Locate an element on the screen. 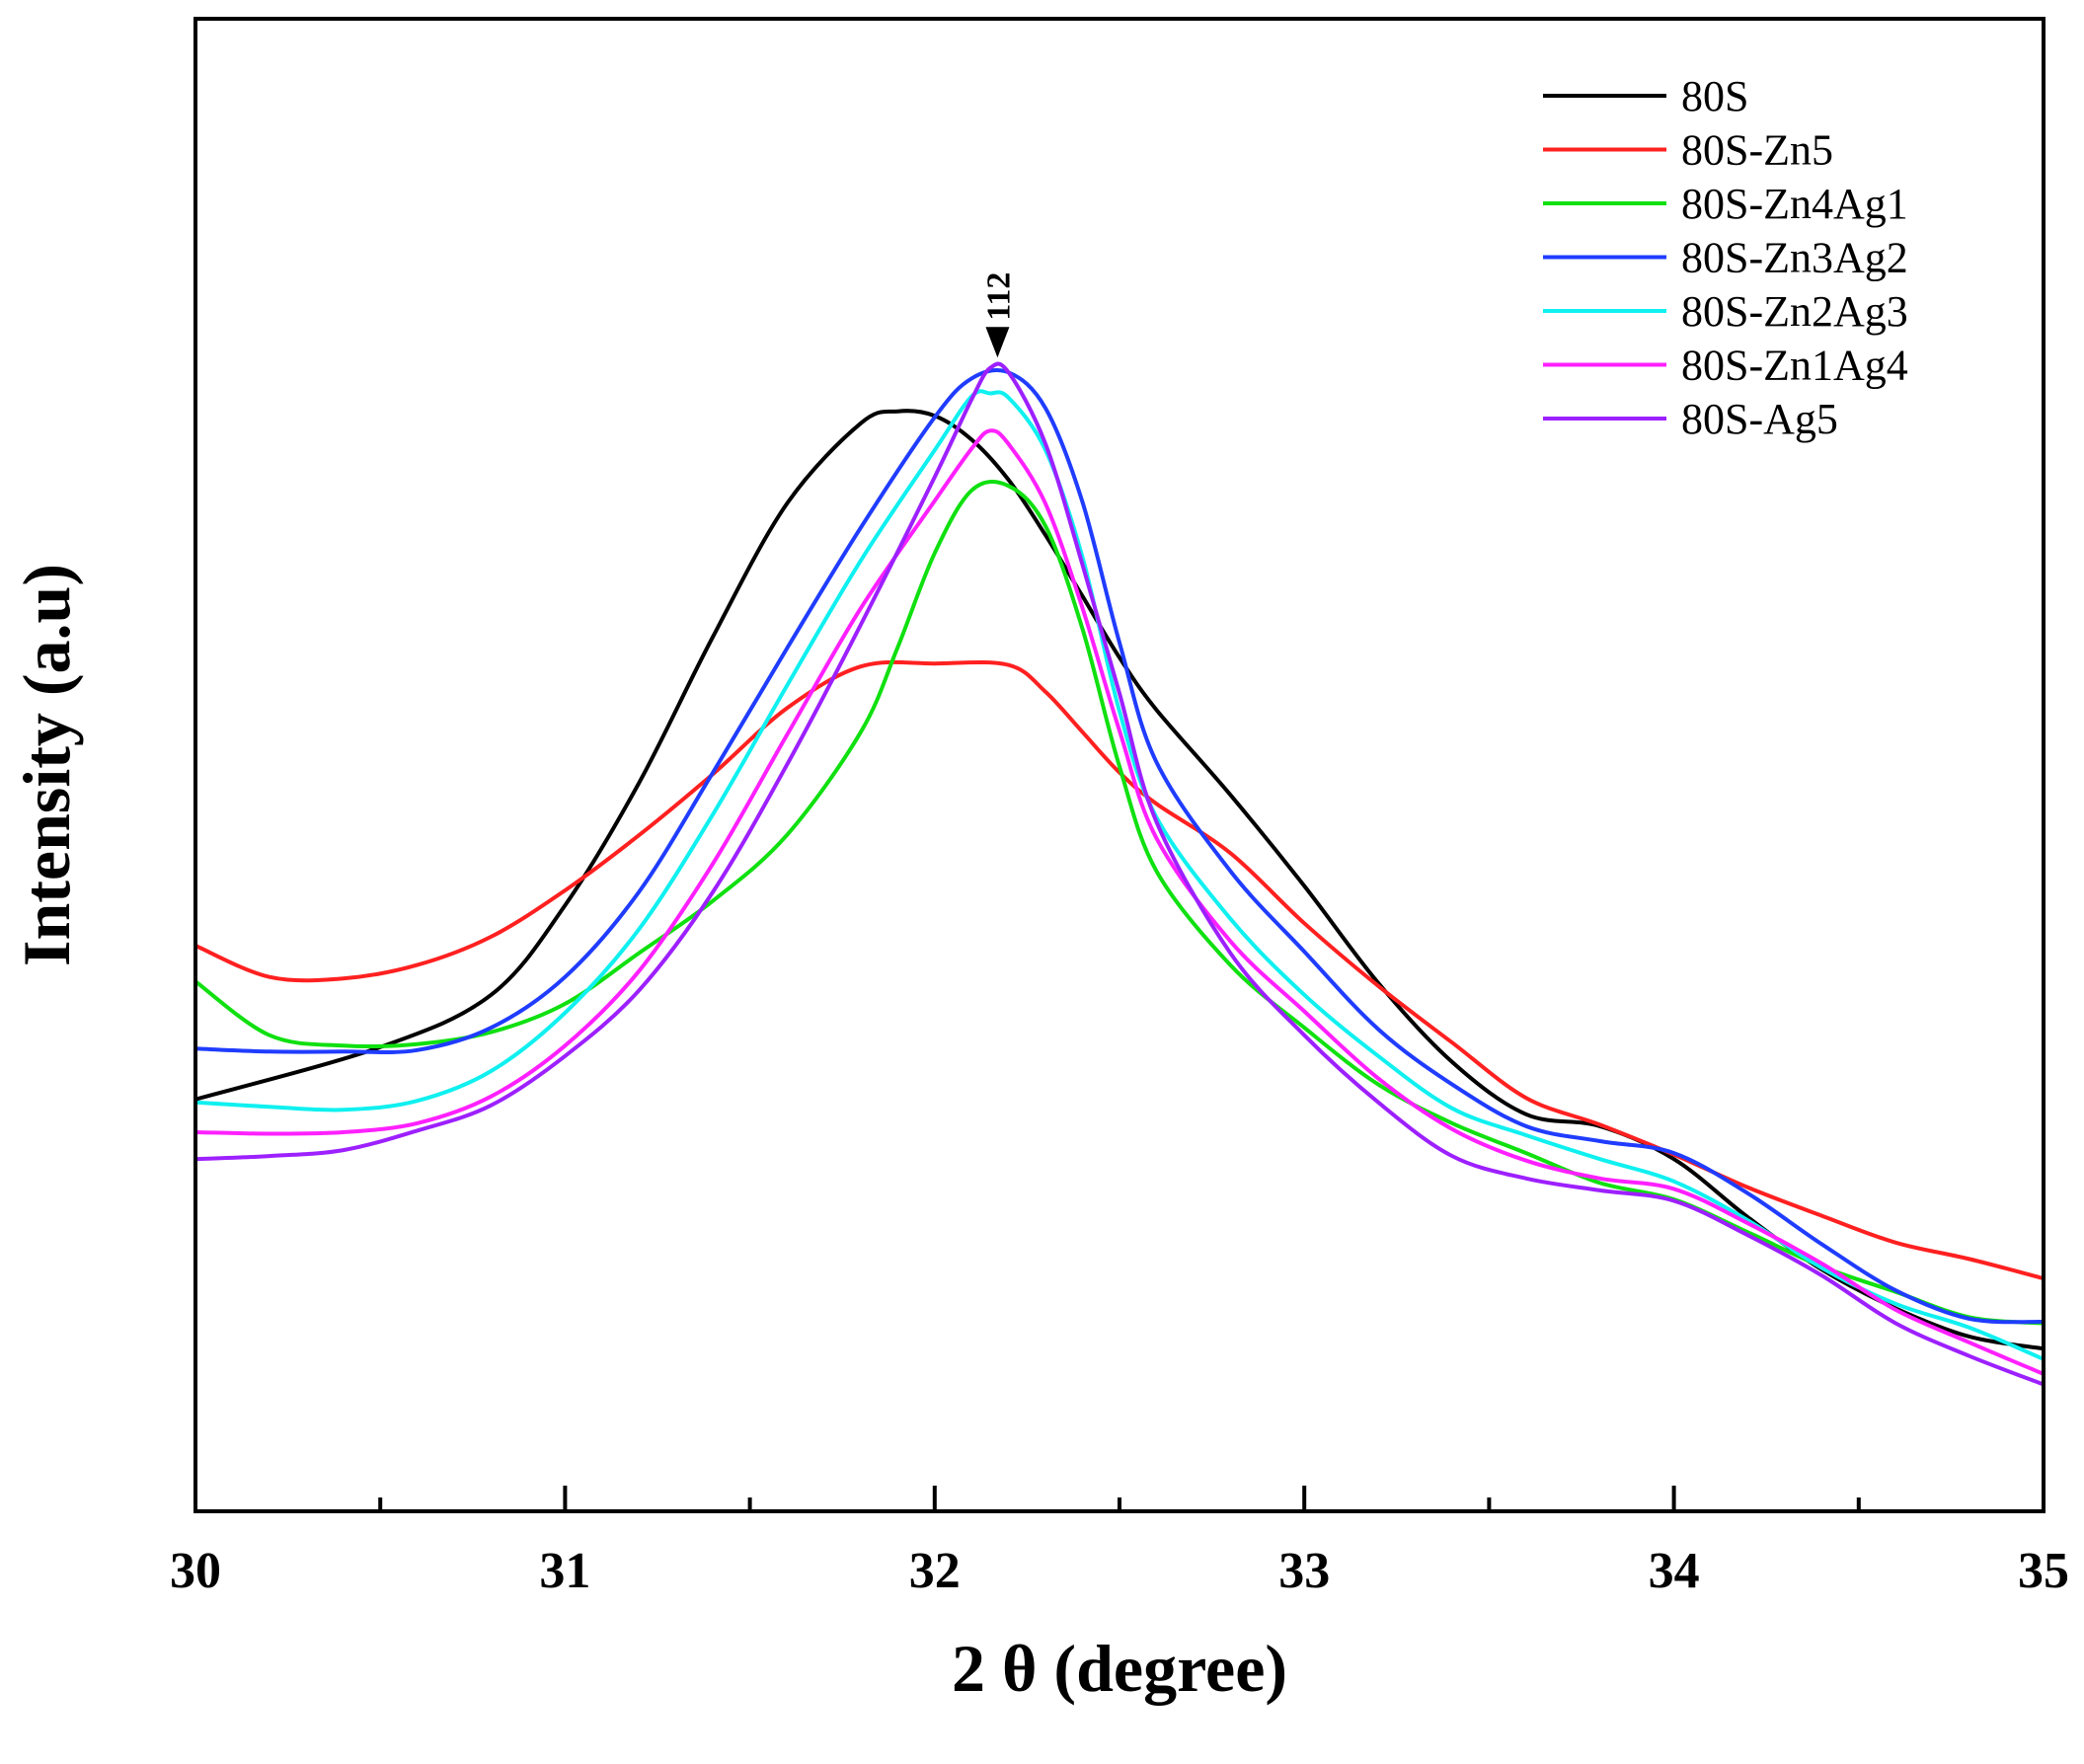  legend-label: 80S-Zn4Ag1 is located at coordinates (1795, 204).